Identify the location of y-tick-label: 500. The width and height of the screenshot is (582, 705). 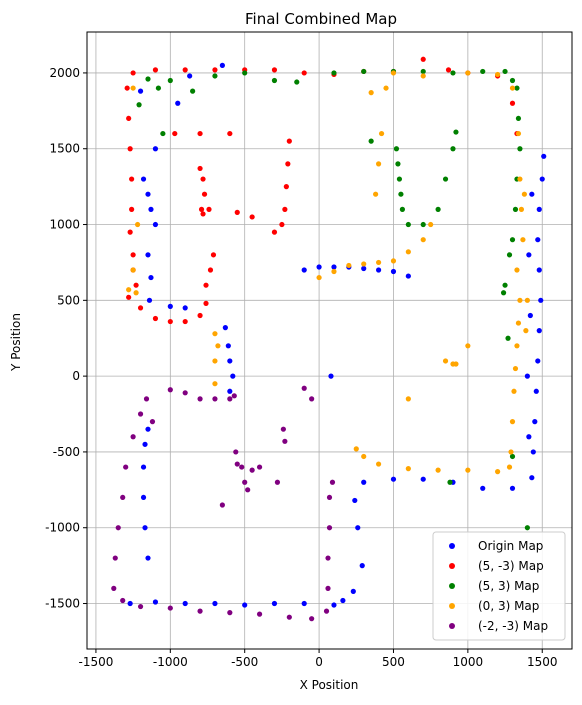
(68, 300).